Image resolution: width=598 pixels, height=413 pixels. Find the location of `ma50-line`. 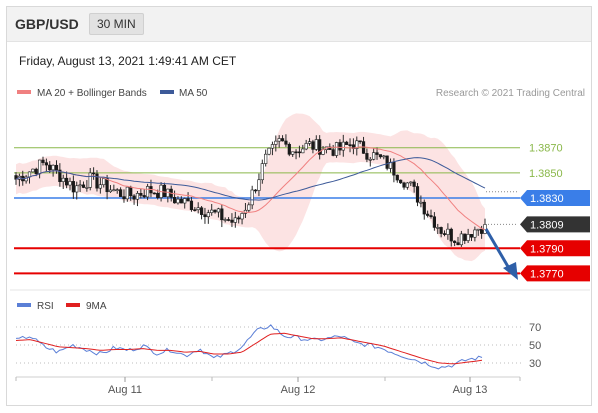

ma50-line is located at coordinates (250, 179).